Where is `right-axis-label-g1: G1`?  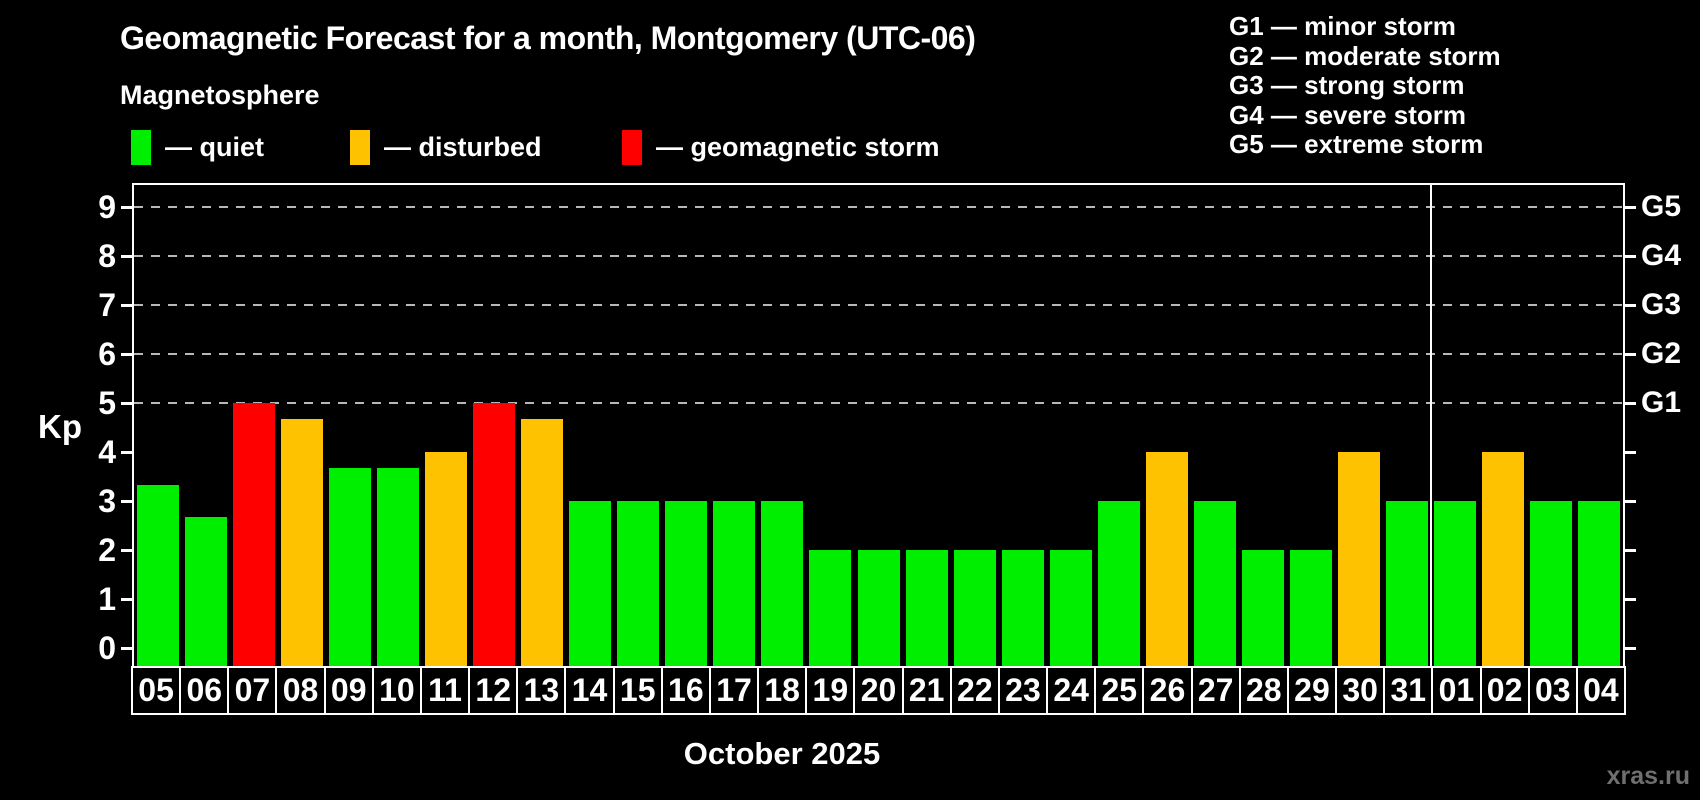 right-axis-label-g1: G1 is located at coordinates (1661, 403).